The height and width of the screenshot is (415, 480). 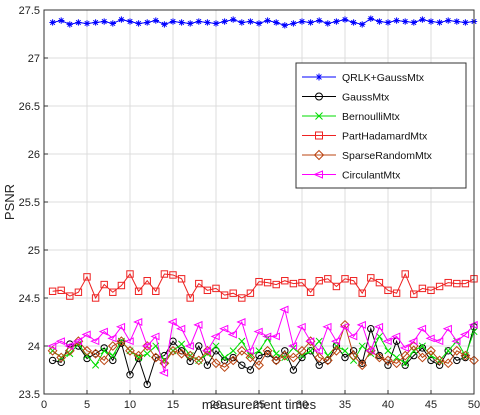 I want to click on x-tick-label: 40, so click(x=388, y=405).